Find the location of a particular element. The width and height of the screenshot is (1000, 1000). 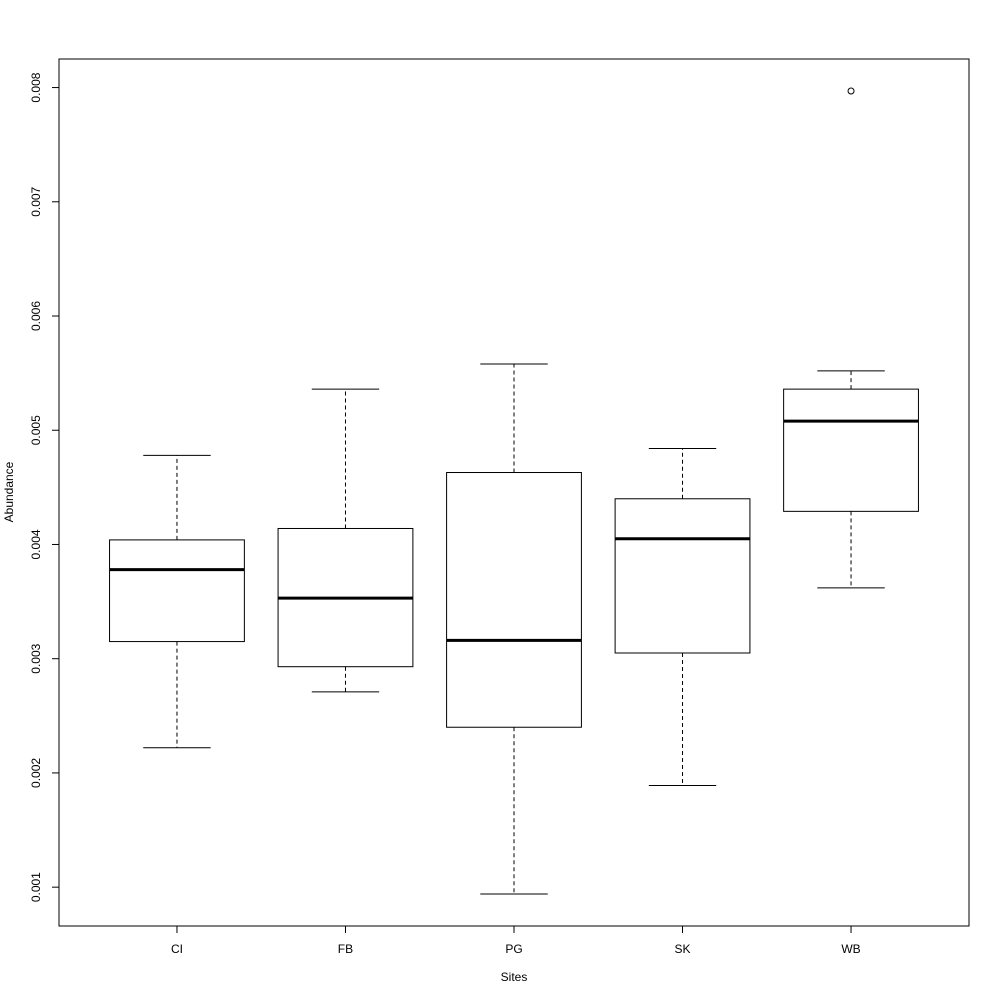

x-tick-label: WB is located at coordinates (850, 949).